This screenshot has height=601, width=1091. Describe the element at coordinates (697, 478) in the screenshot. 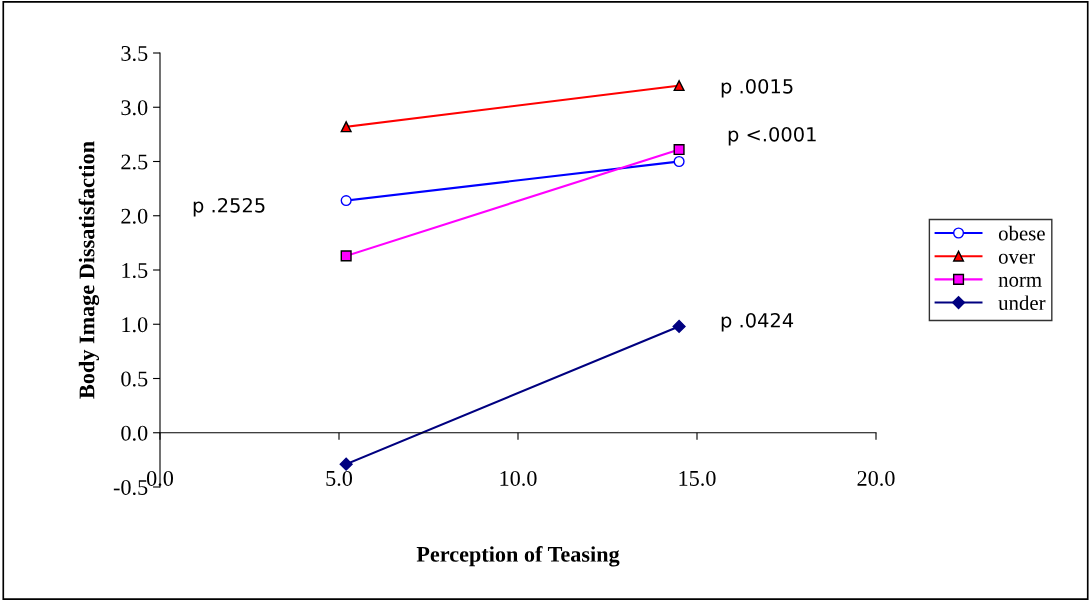

I see `x-tick-label: 15.0` at that location.